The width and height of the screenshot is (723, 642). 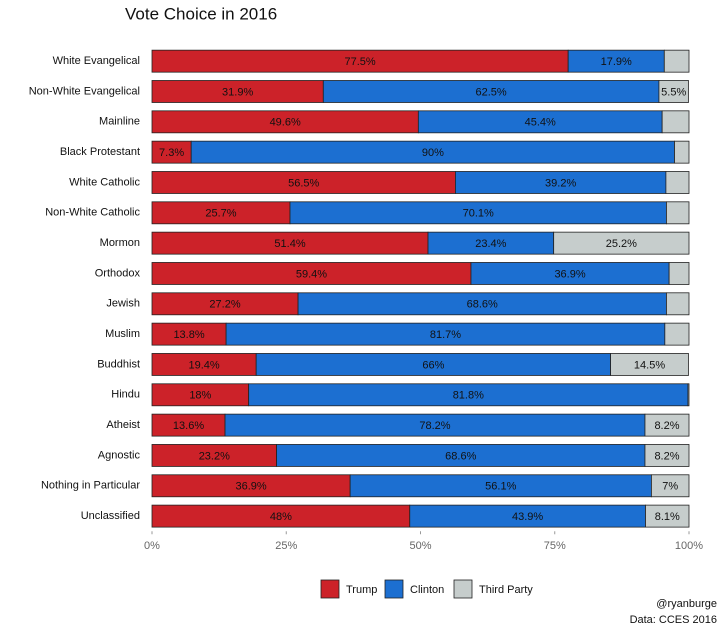 What do you see at coordinates (237, 92) in the screenshot?
I see `data-label: 31.9%` at bounding box center [237, 92].